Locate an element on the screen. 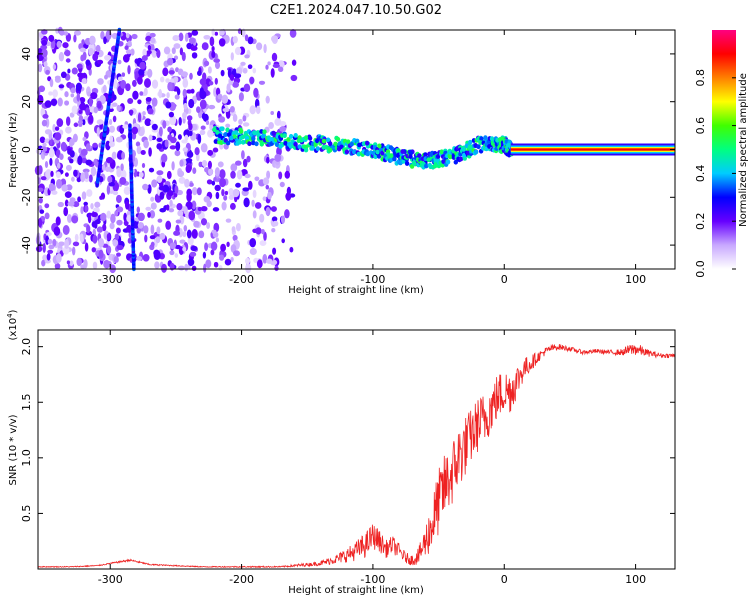 This screenshot has height=600, width=750. colorbar-tick-label: 0.6 is located at coordinates (700, 126).